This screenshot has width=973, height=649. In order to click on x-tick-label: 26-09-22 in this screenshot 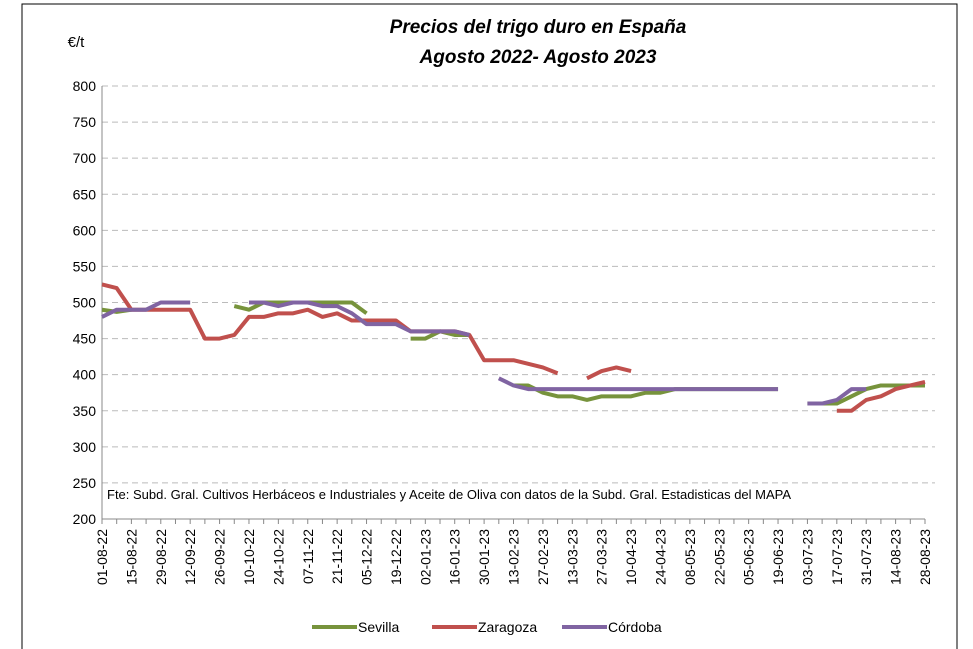, I will do `click(220, 557)`.